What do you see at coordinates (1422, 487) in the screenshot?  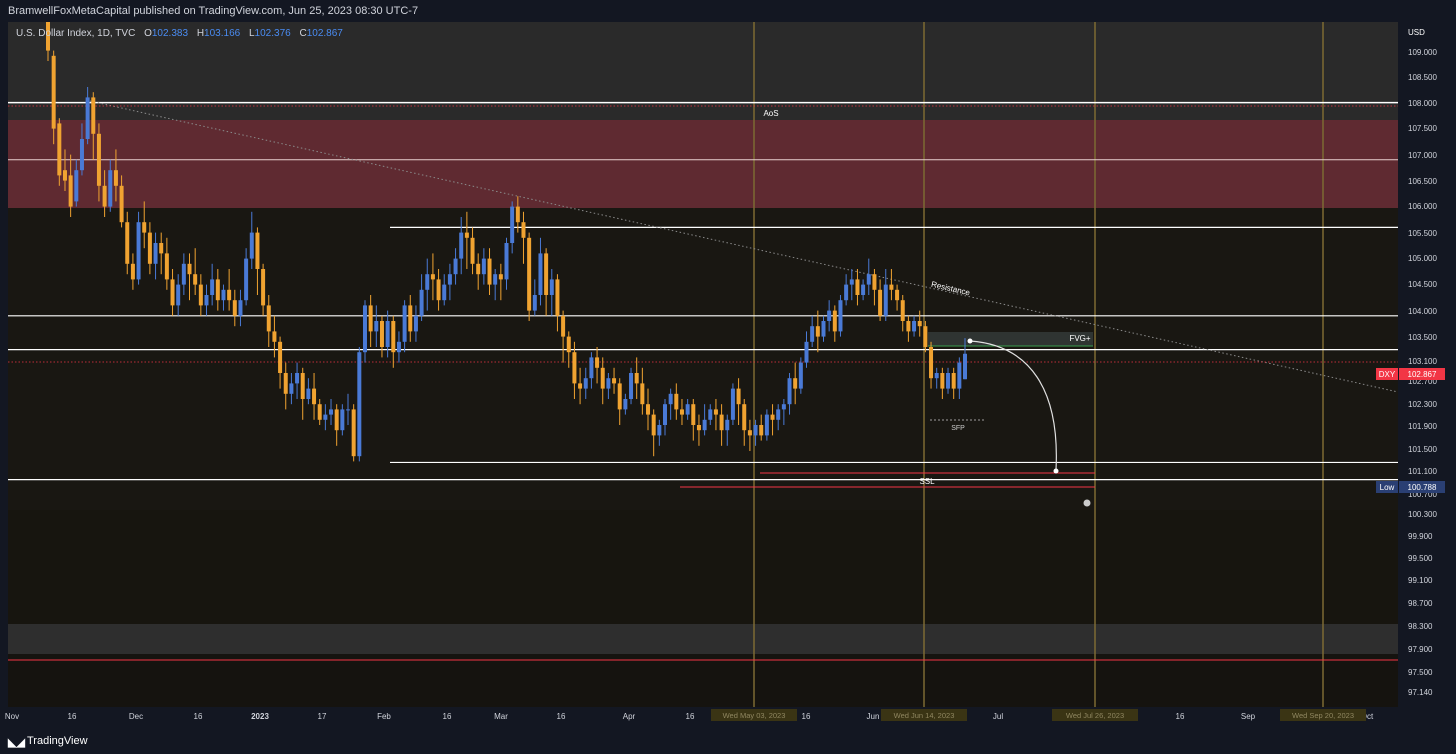 I see `low-price-badge` at bounding box center [1422, 487].